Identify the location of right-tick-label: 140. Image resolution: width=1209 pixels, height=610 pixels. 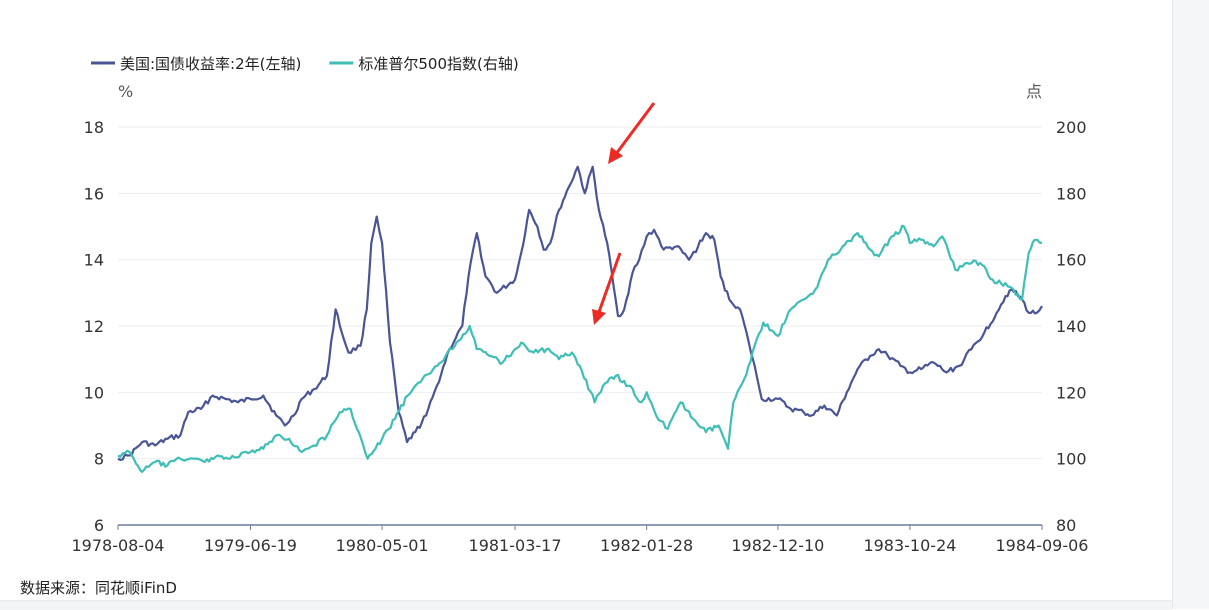
(1071, 326).